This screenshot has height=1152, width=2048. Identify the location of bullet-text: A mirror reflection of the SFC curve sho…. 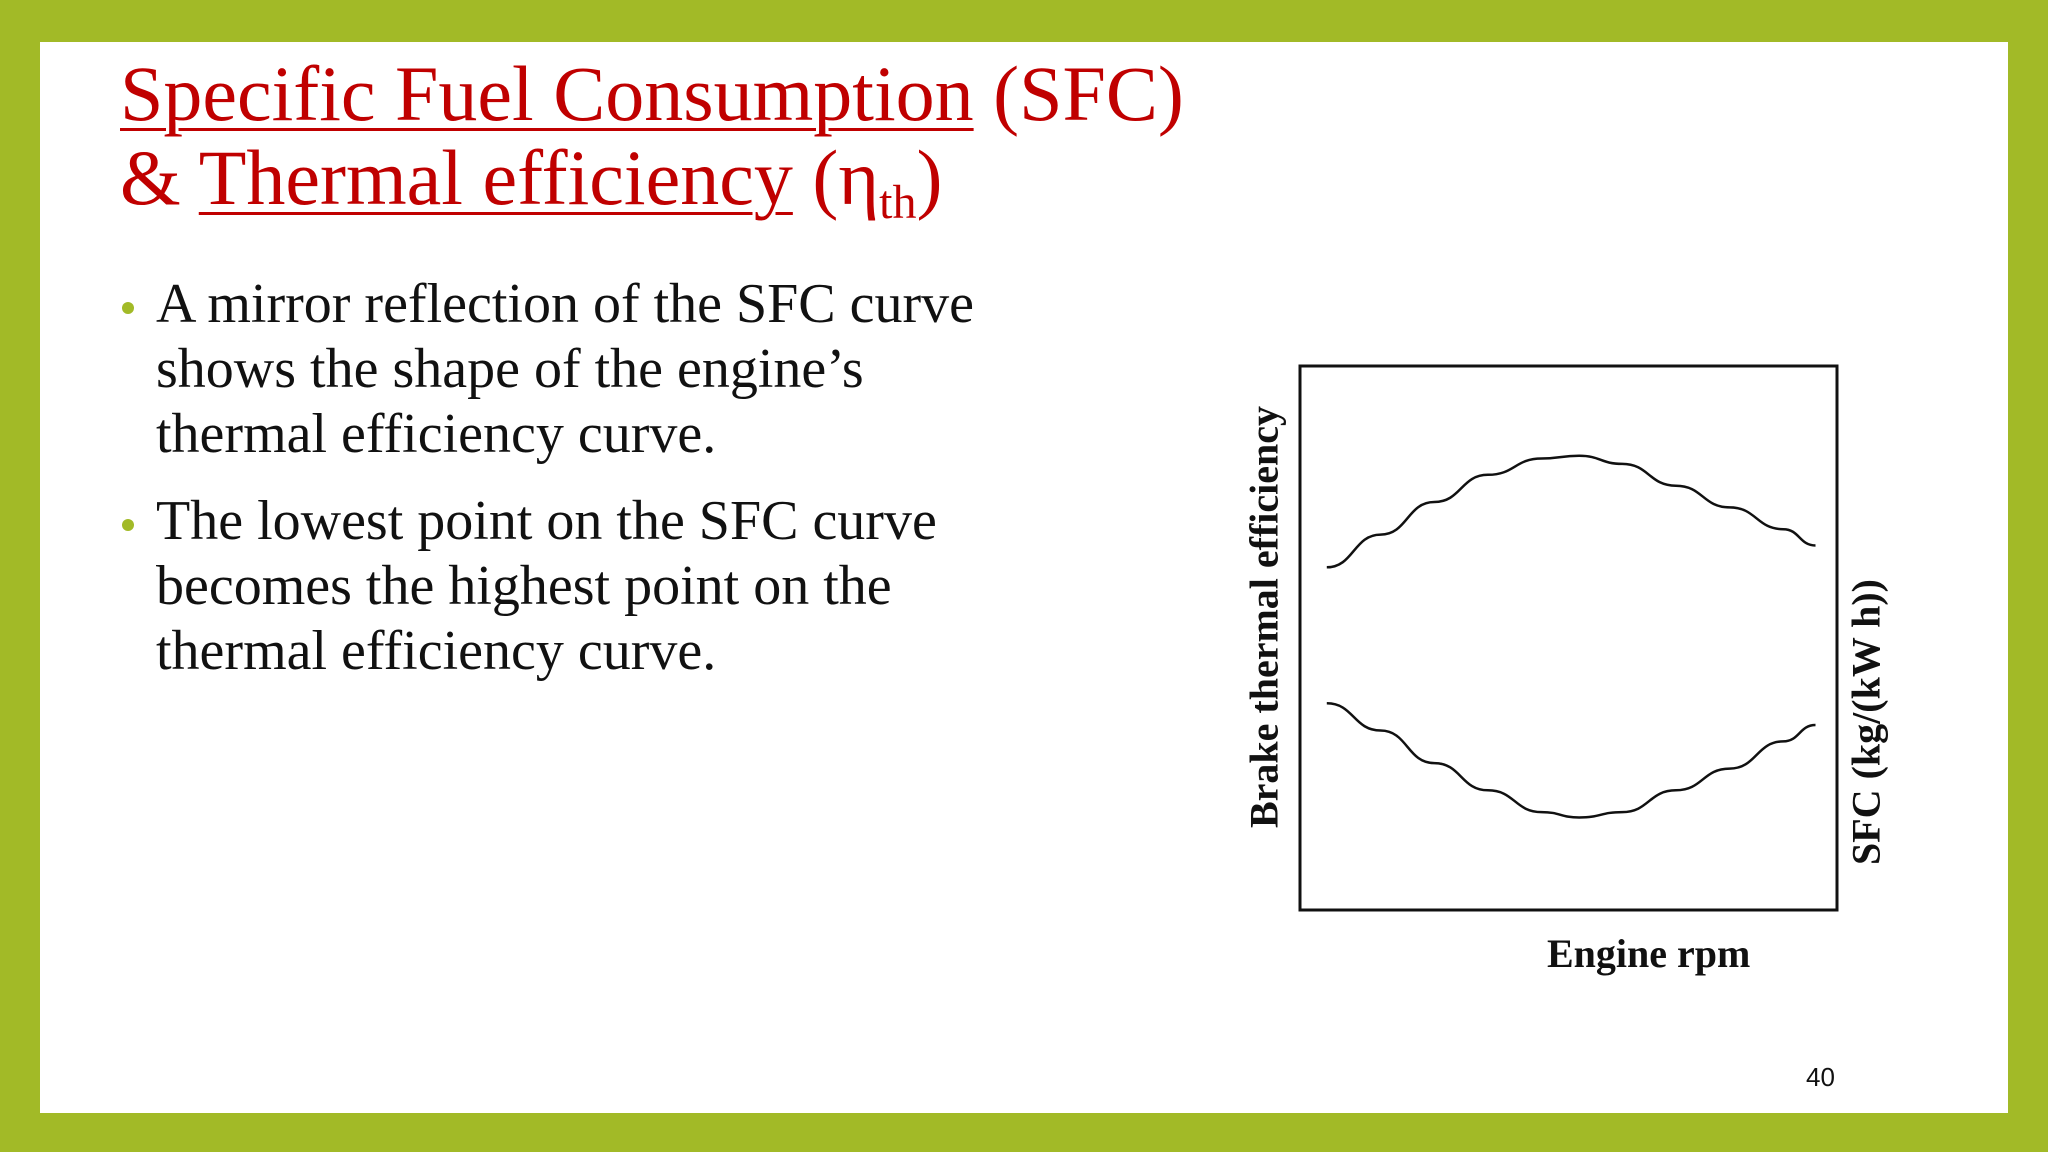
(565, 369).